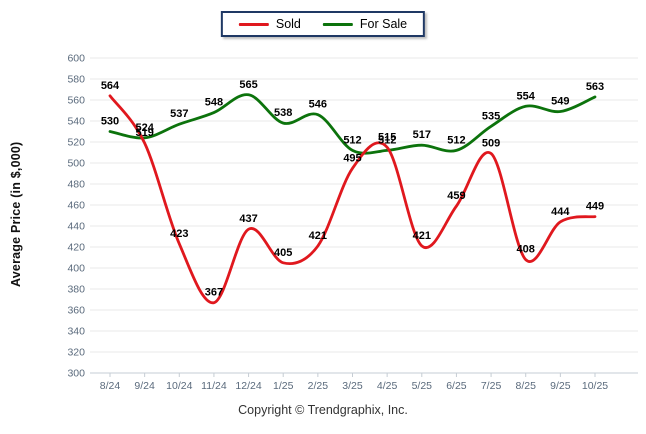 The height and width of the screenshot is (434, 646). I want to click on data-label: 549, so click(560, 102).